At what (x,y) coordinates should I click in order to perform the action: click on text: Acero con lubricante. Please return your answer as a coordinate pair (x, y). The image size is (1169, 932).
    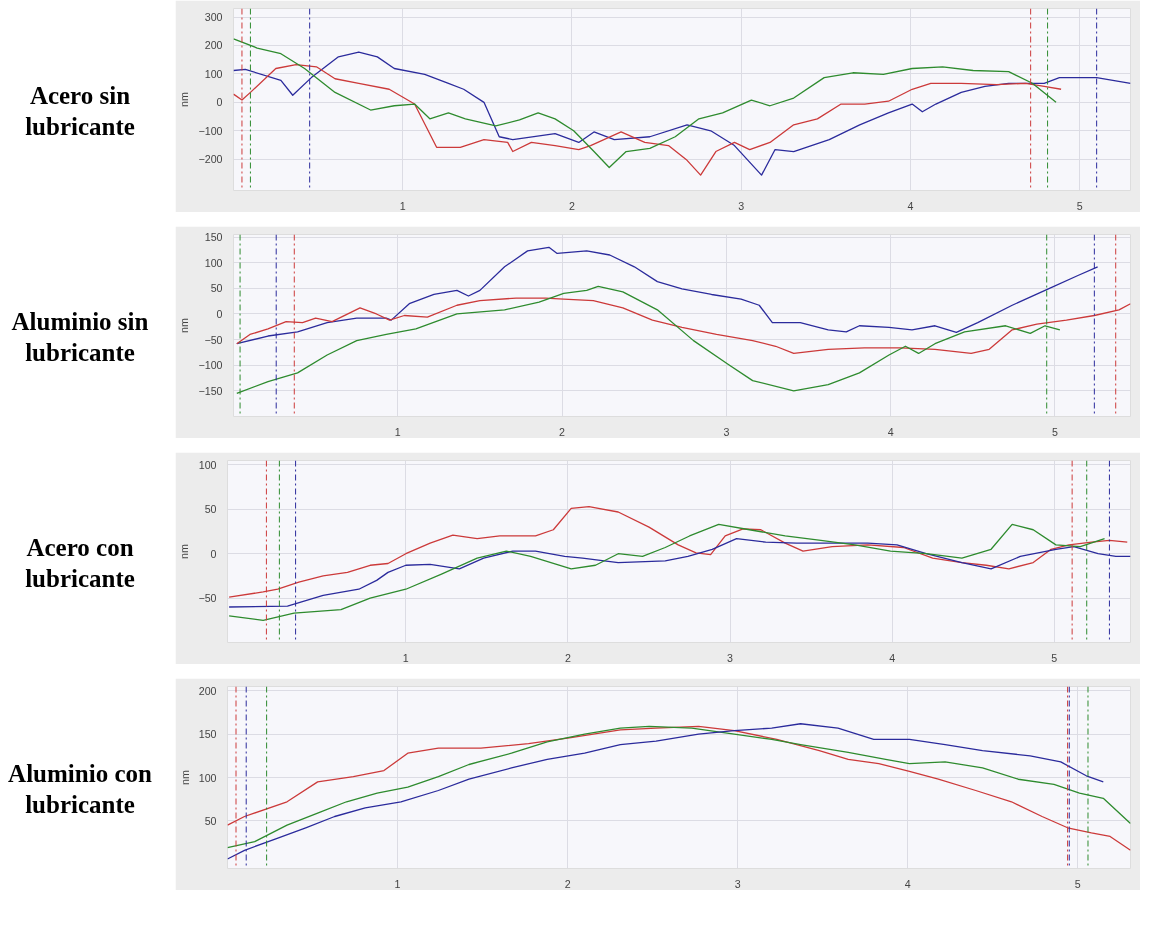
    Looking at the image, I should click on (80, 563).